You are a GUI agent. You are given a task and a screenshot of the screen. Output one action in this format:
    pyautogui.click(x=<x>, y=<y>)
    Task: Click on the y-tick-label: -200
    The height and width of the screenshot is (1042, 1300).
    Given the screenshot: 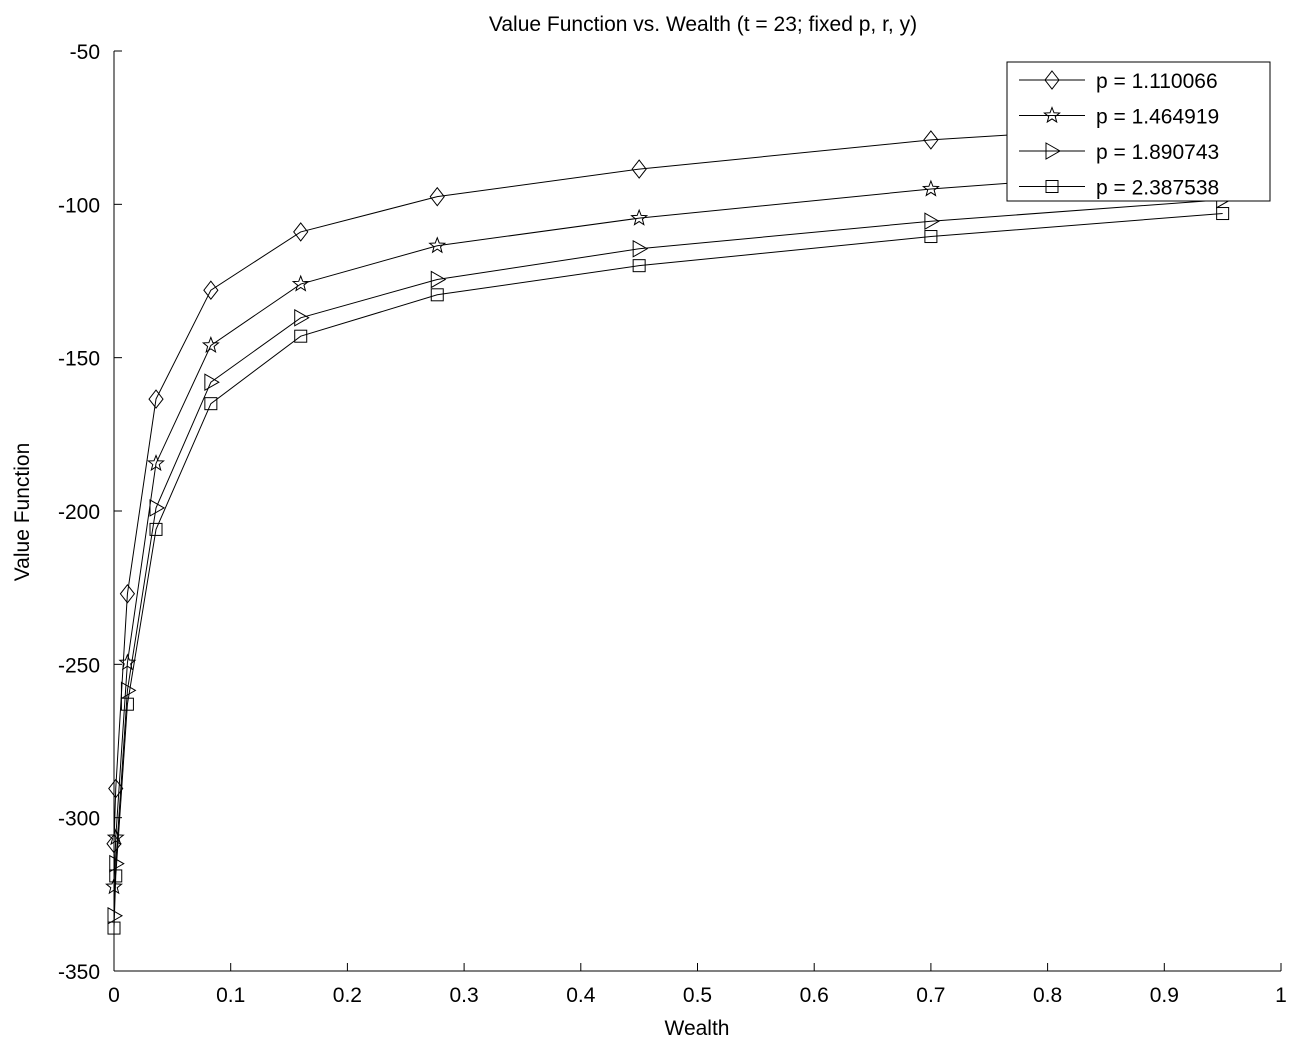 What is the action you would take?
    pyautogui.click(x=79, y=512)
    